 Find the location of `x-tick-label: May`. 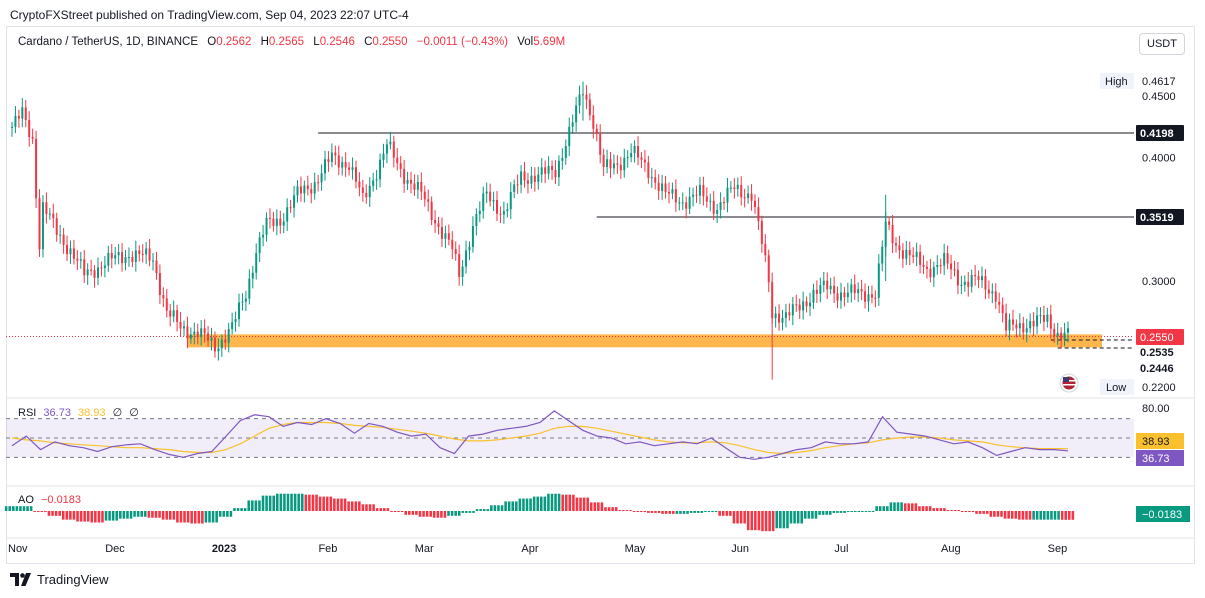

x-tick-label: May is located at coordinates (635, 549).